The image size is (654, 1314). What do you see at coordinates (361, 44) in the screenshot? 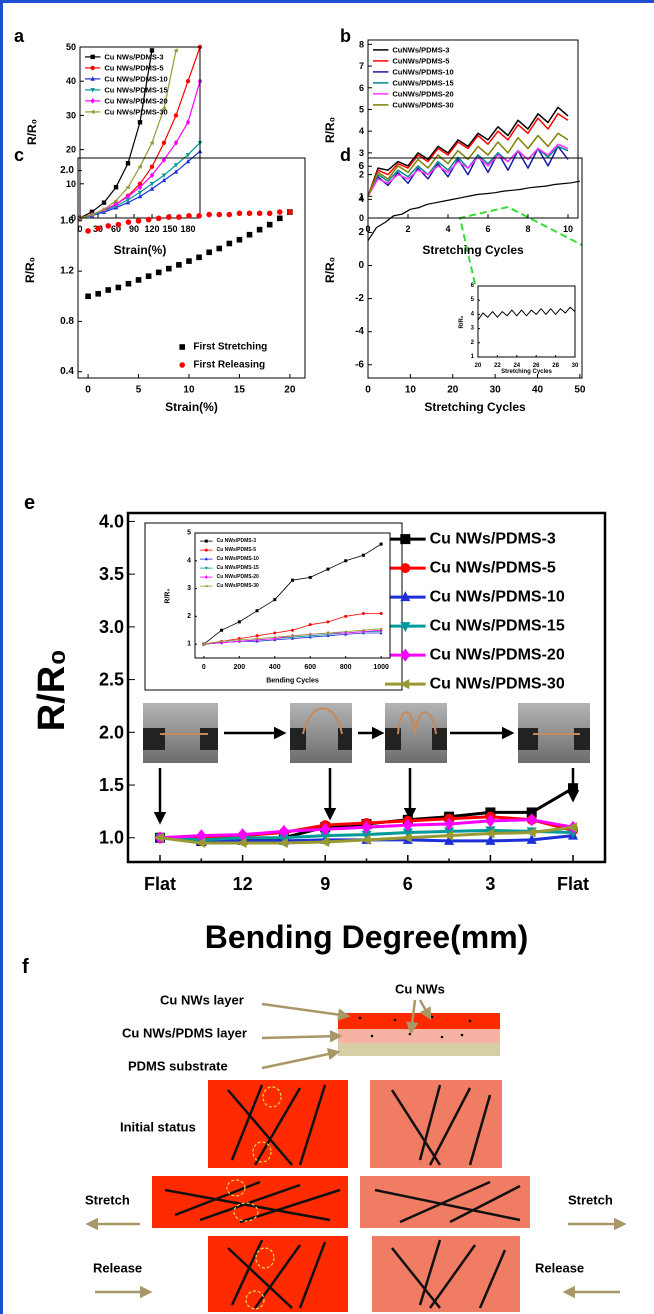
I see `y-tick-label: 8` at bounding box center [361, 44].